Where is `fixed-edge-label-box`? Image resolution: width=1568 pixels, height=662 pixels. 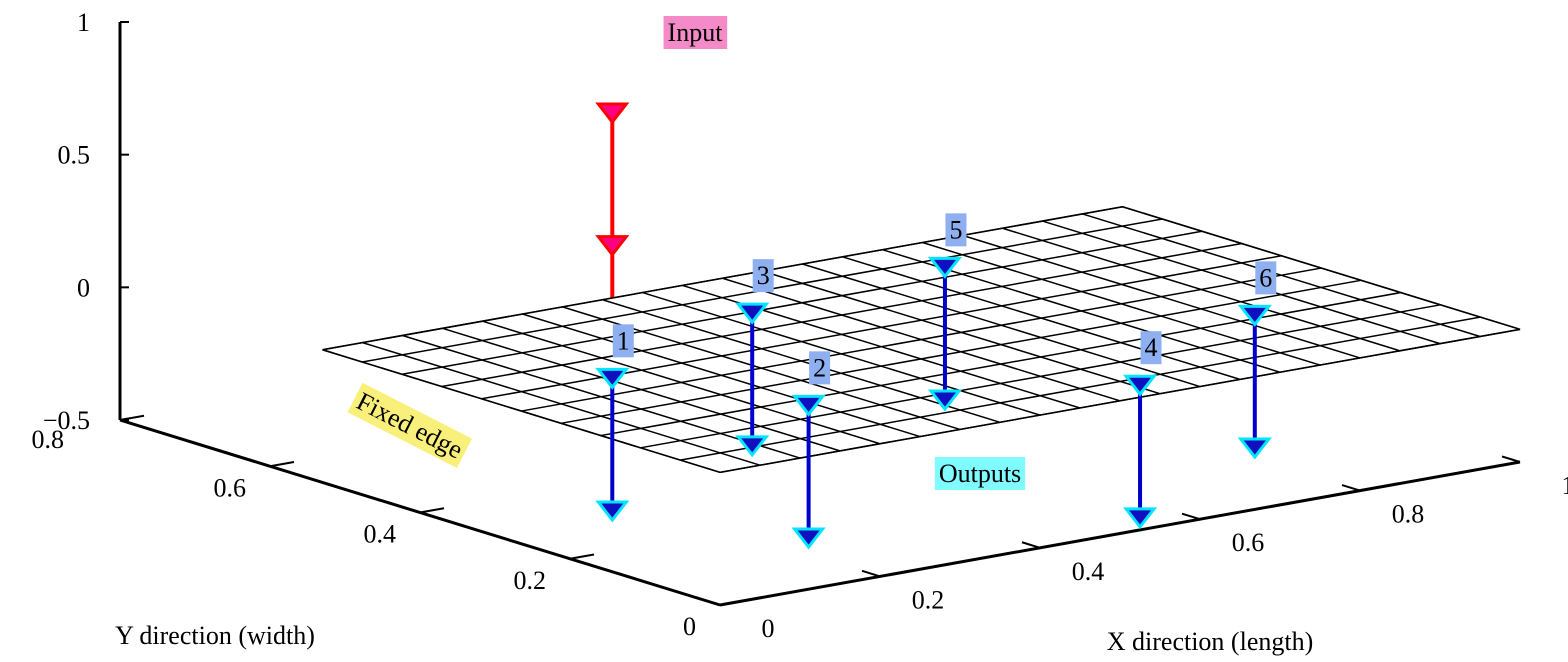 fixed-edge-label-box is located at coordinates (409, 425).